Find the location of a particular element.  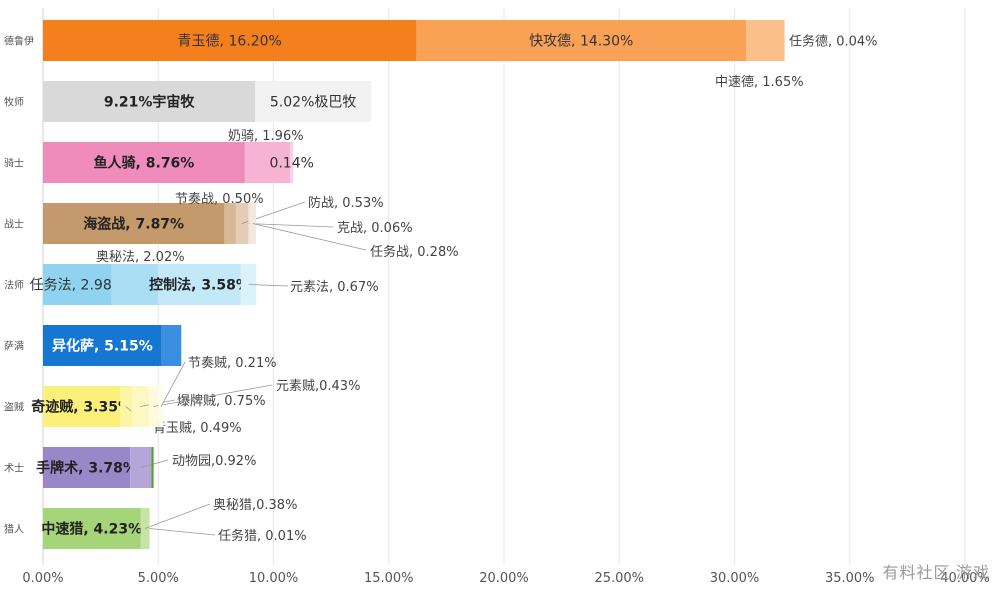

data-label: 奥秘猎,0.38% is located at coordinates (255, 505).